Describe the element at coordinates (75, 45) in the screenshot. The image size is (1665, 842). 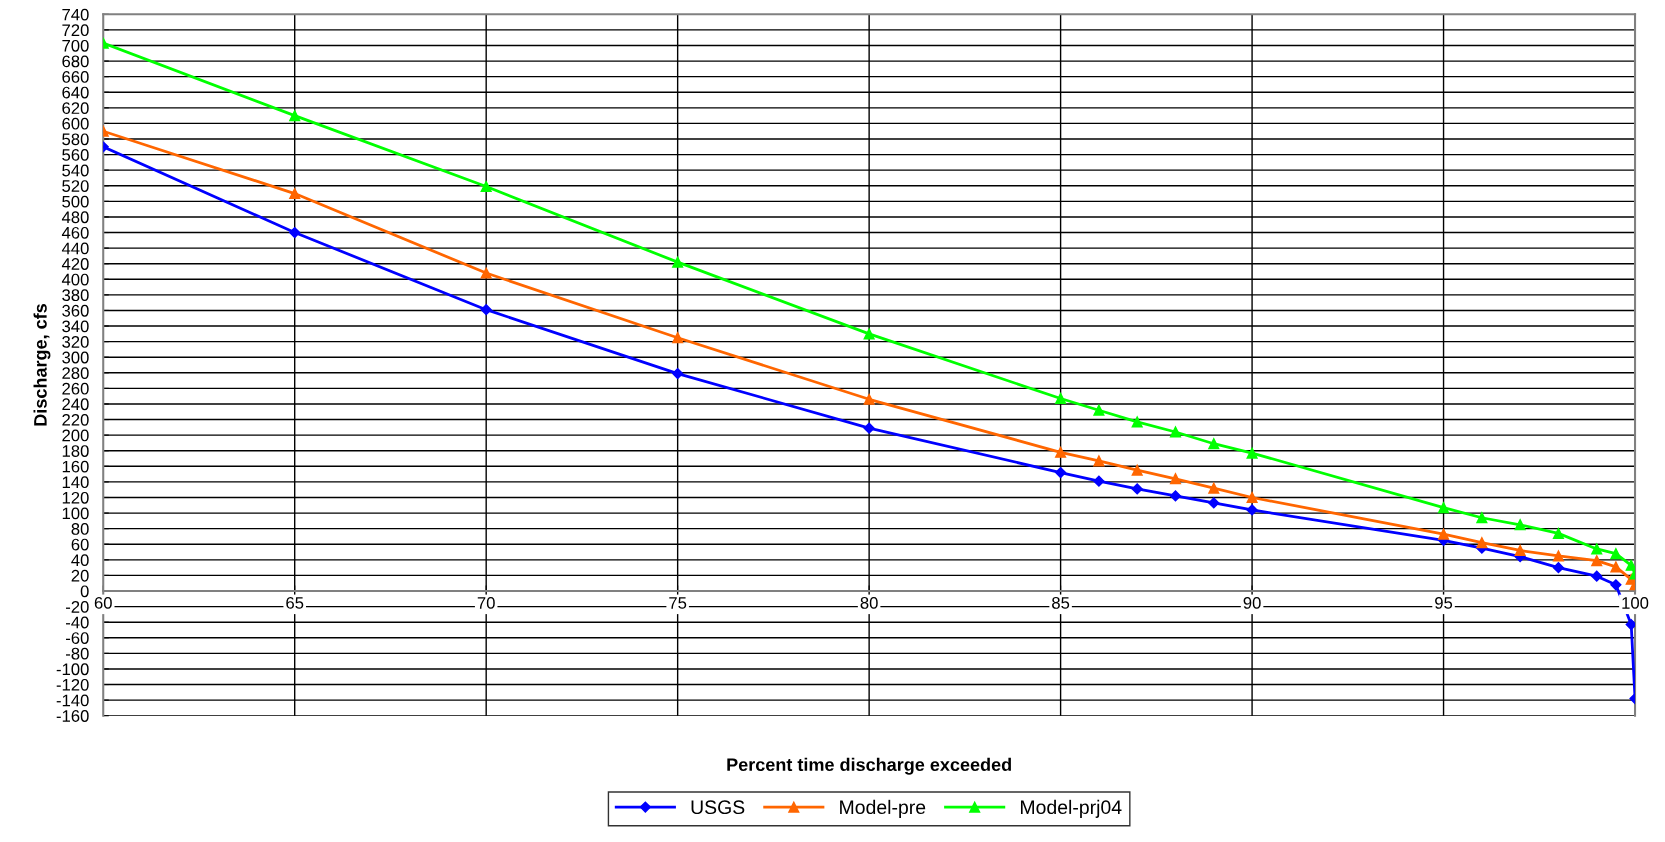
I see `y-tick-label: 700` at that location.